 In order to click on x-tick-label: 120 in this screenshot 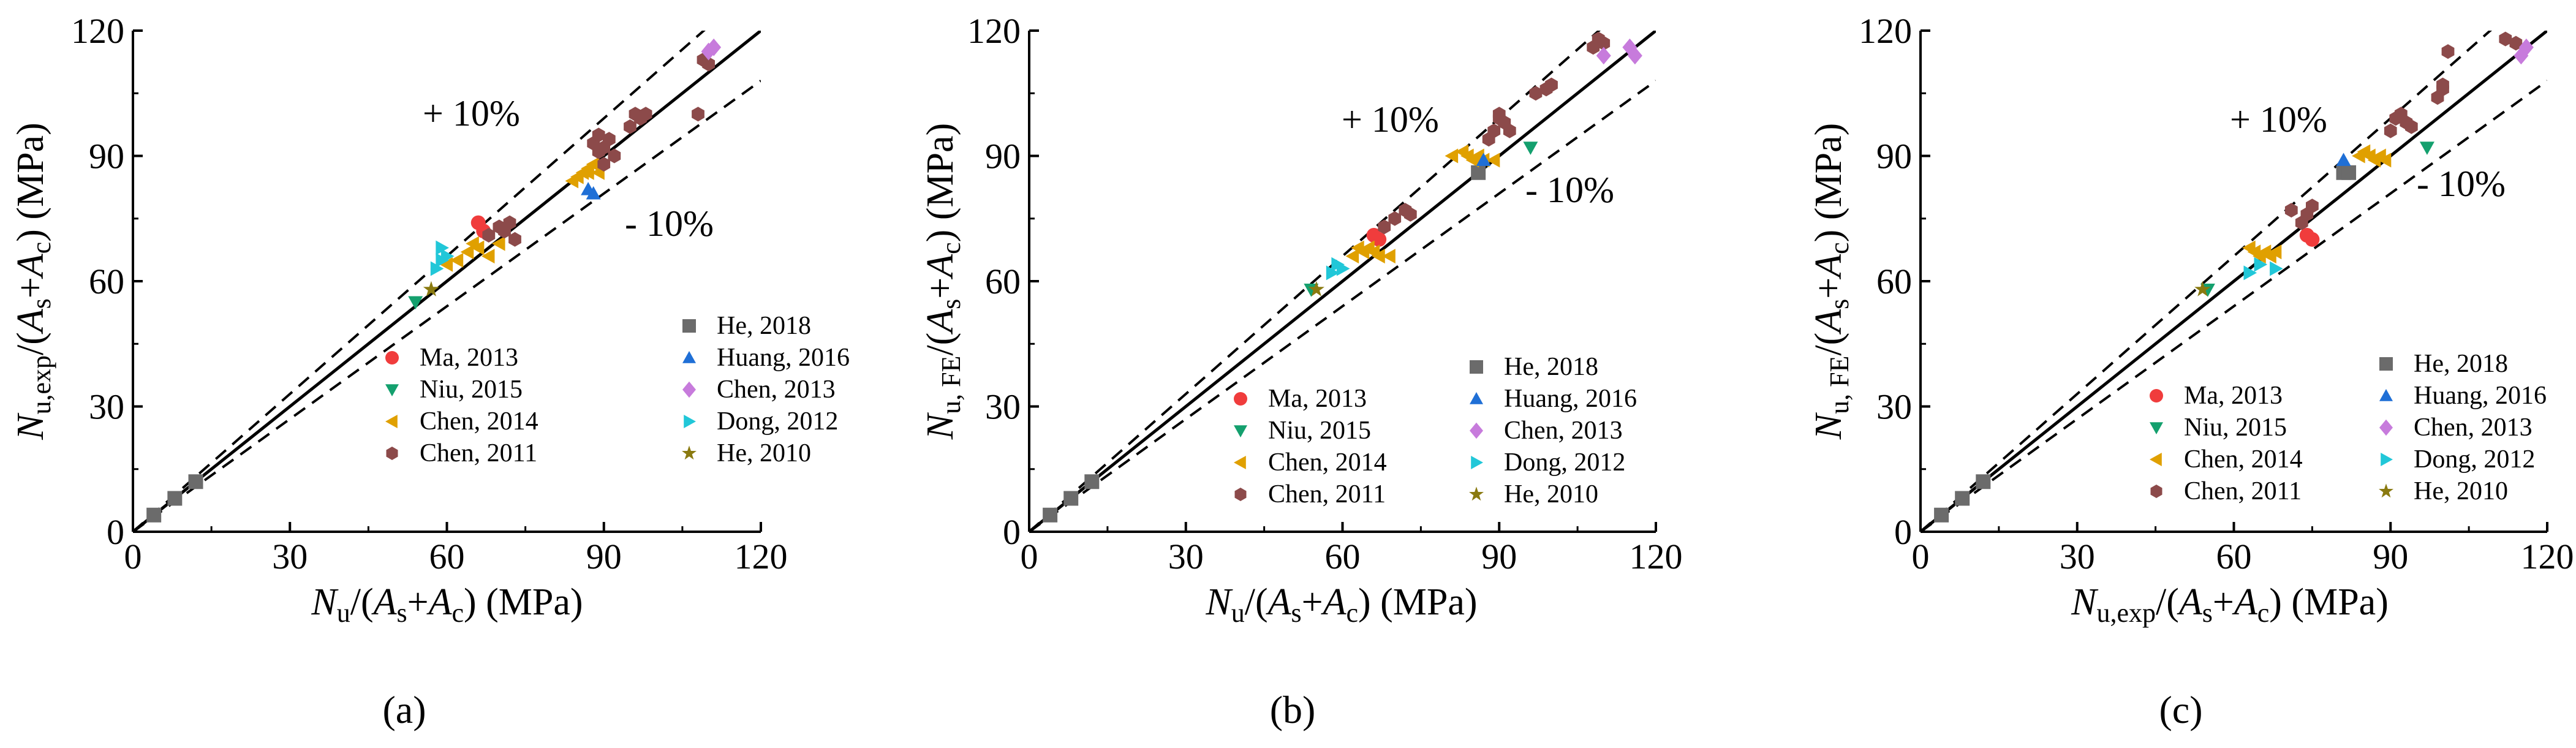, I will do `click(761, 556)`.